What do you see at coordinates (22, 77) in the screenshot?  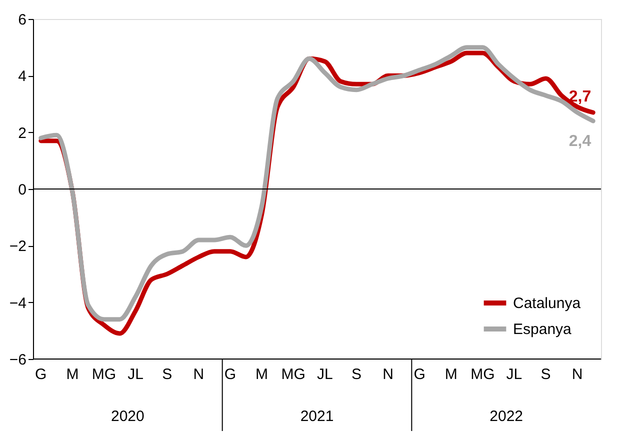 I see `y-tick-label: 4` at bounding box center [22, 77].